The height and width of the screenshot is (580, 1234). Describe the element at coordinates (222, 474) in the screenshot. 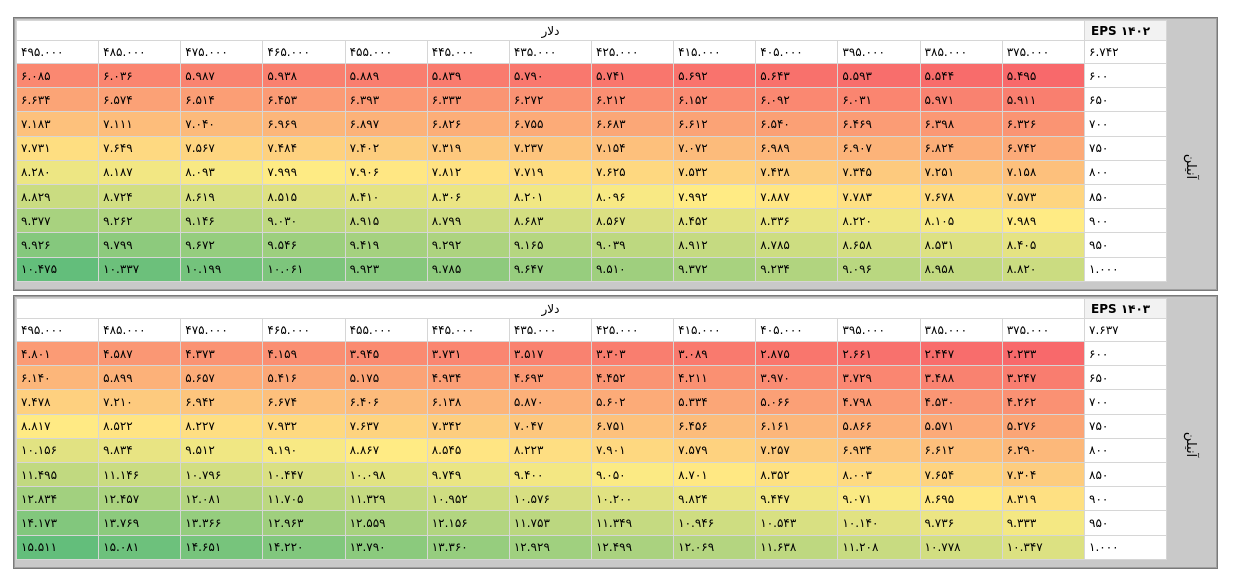

I see `table-cell: ۱۰.۷۹۶` at that location.